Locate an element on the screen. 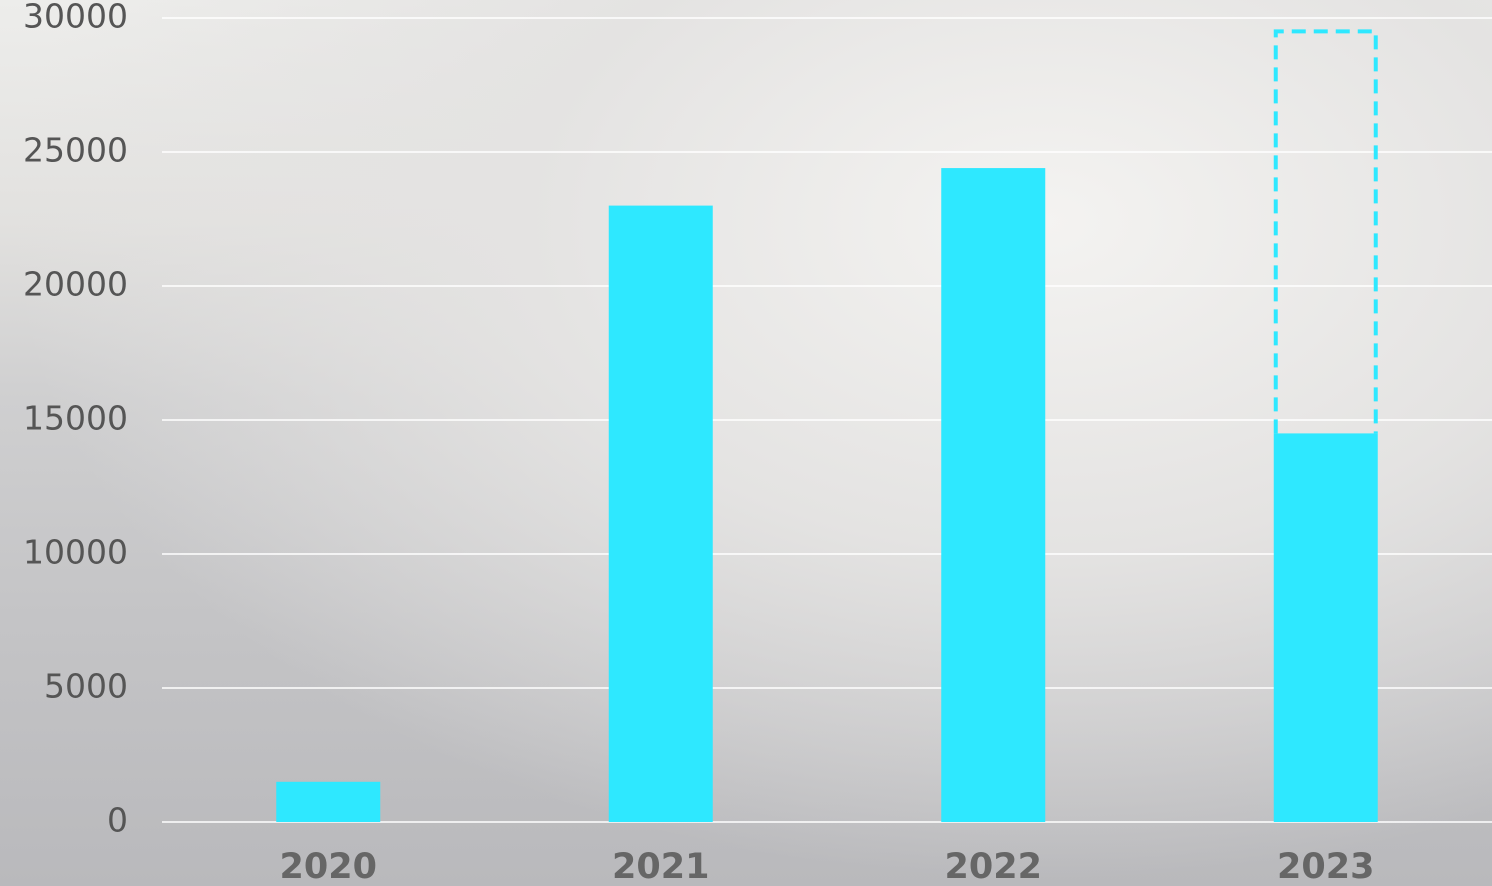 The height and width of the screenshot is (886, 1492). y-tick-label: 20000 is located at coordinates (75, 284).